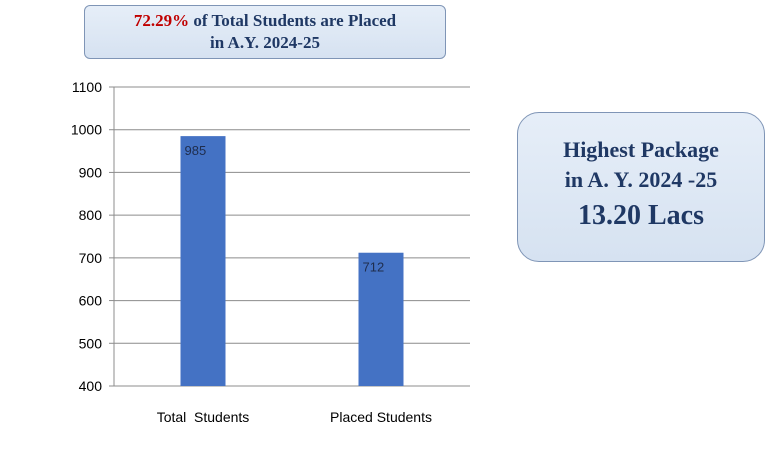 This screenshot has width=768, height=456. Describe the element at coordinates (641, 149) in the screenshot. I see `package-title: Highest Package` at that location.